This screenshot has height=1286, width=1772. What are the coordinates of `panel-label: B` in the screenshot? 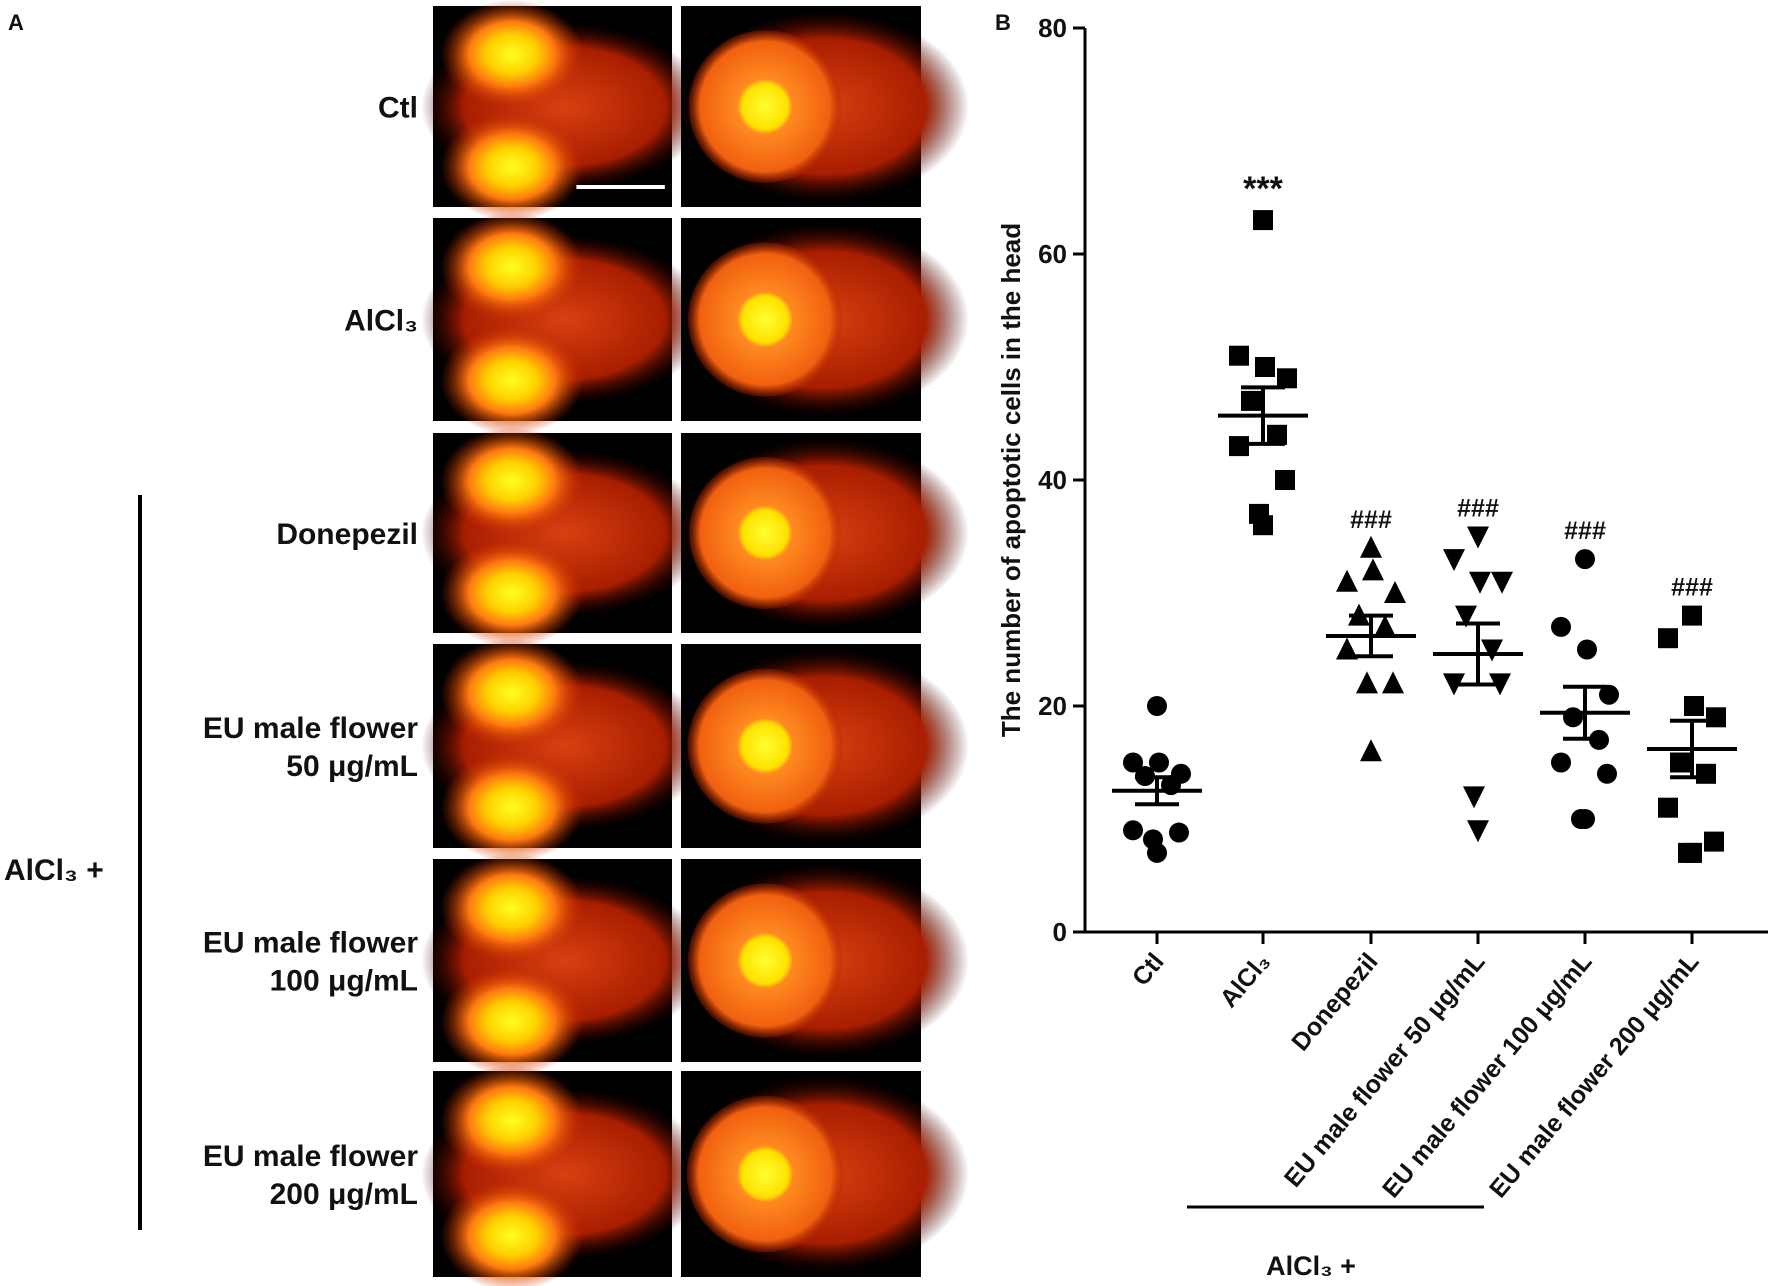 It's located at (1003, 22).